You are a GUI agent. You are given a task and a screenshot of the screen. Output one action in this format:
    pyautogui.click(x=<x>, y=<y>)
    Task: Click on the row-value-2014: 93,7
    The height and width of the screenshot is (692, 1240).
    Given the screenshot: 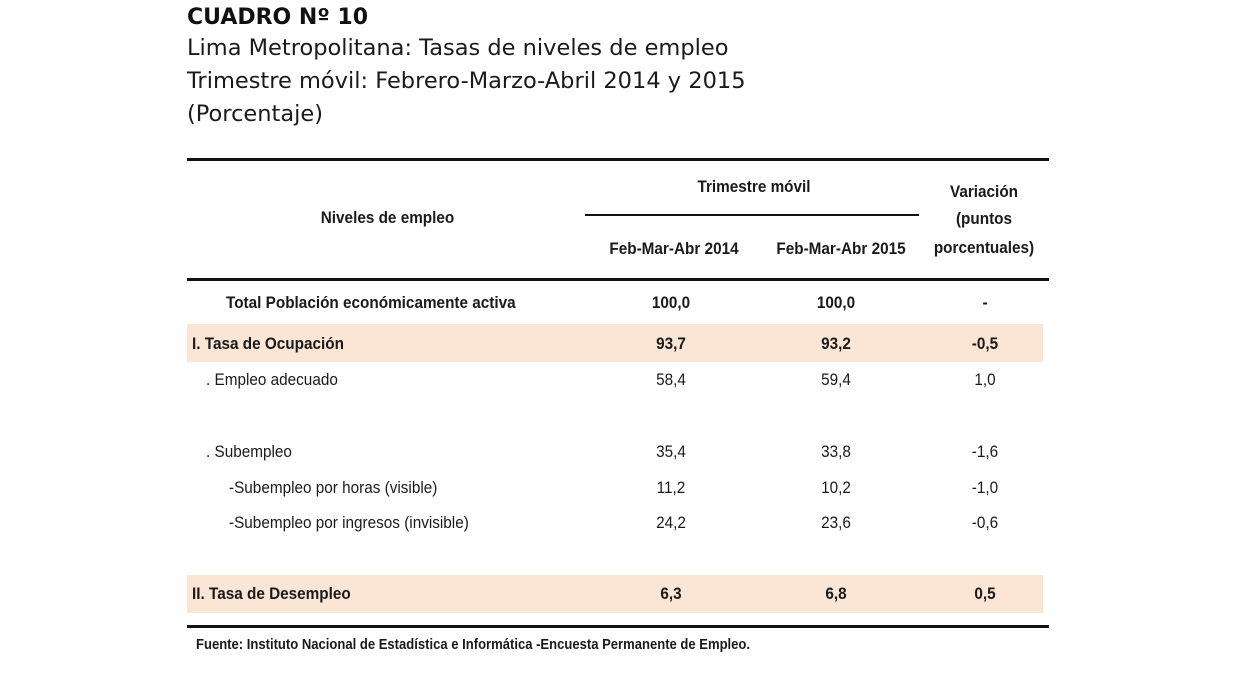 What is the action you would take?
    pyautogui.click(x=671, y=343)
    